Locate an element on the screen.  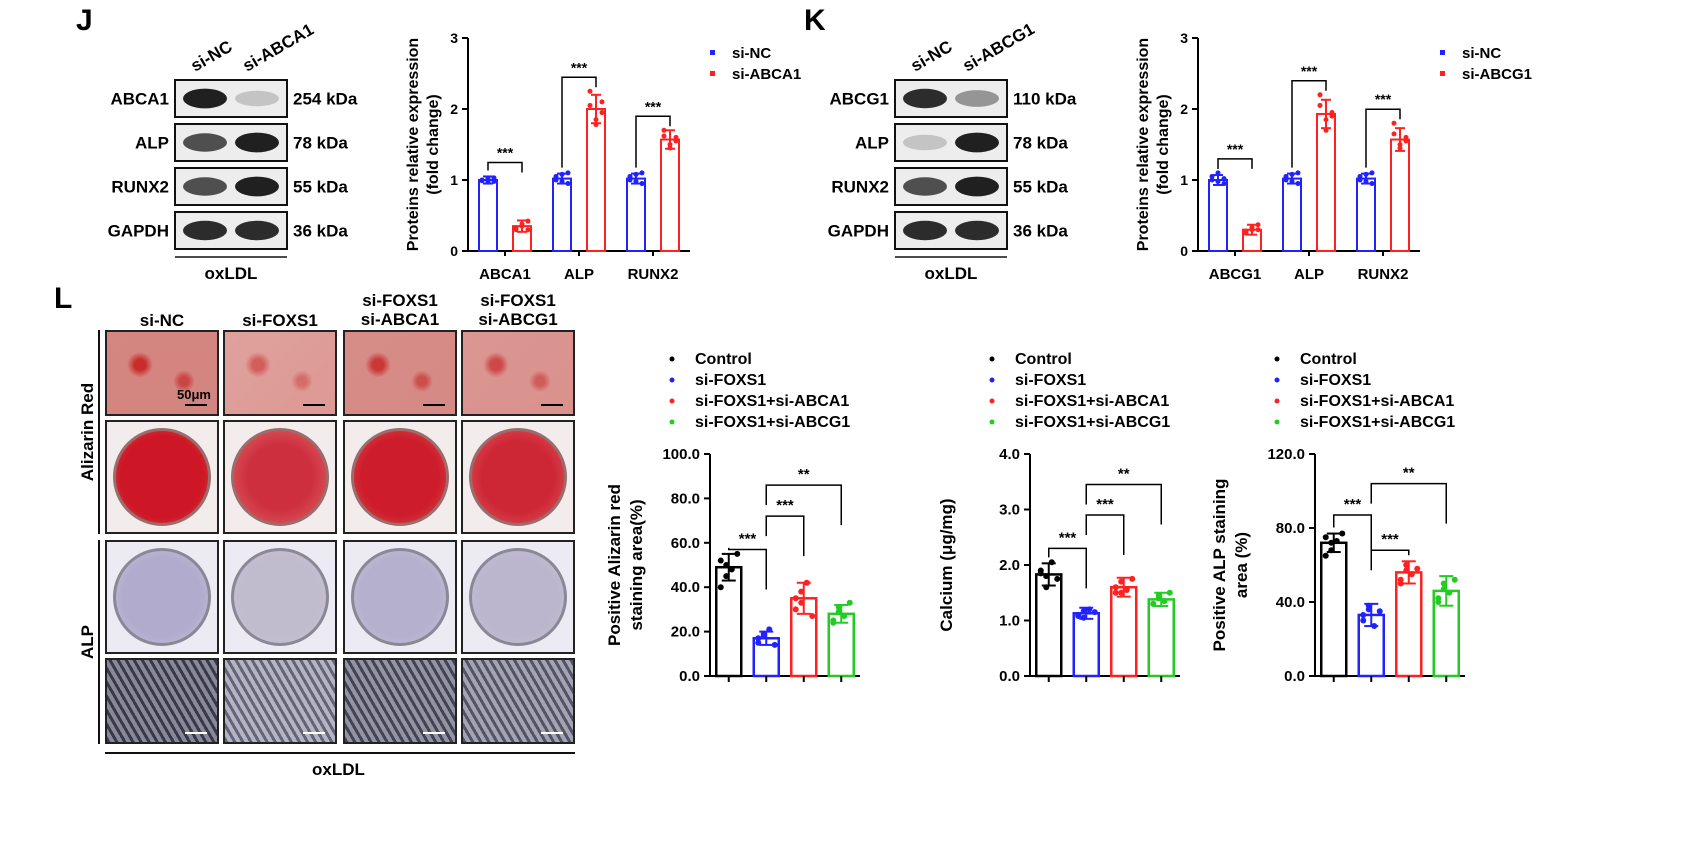
j-kda-label-gapdh: 36 kDa is located at coordinates (320, 231).